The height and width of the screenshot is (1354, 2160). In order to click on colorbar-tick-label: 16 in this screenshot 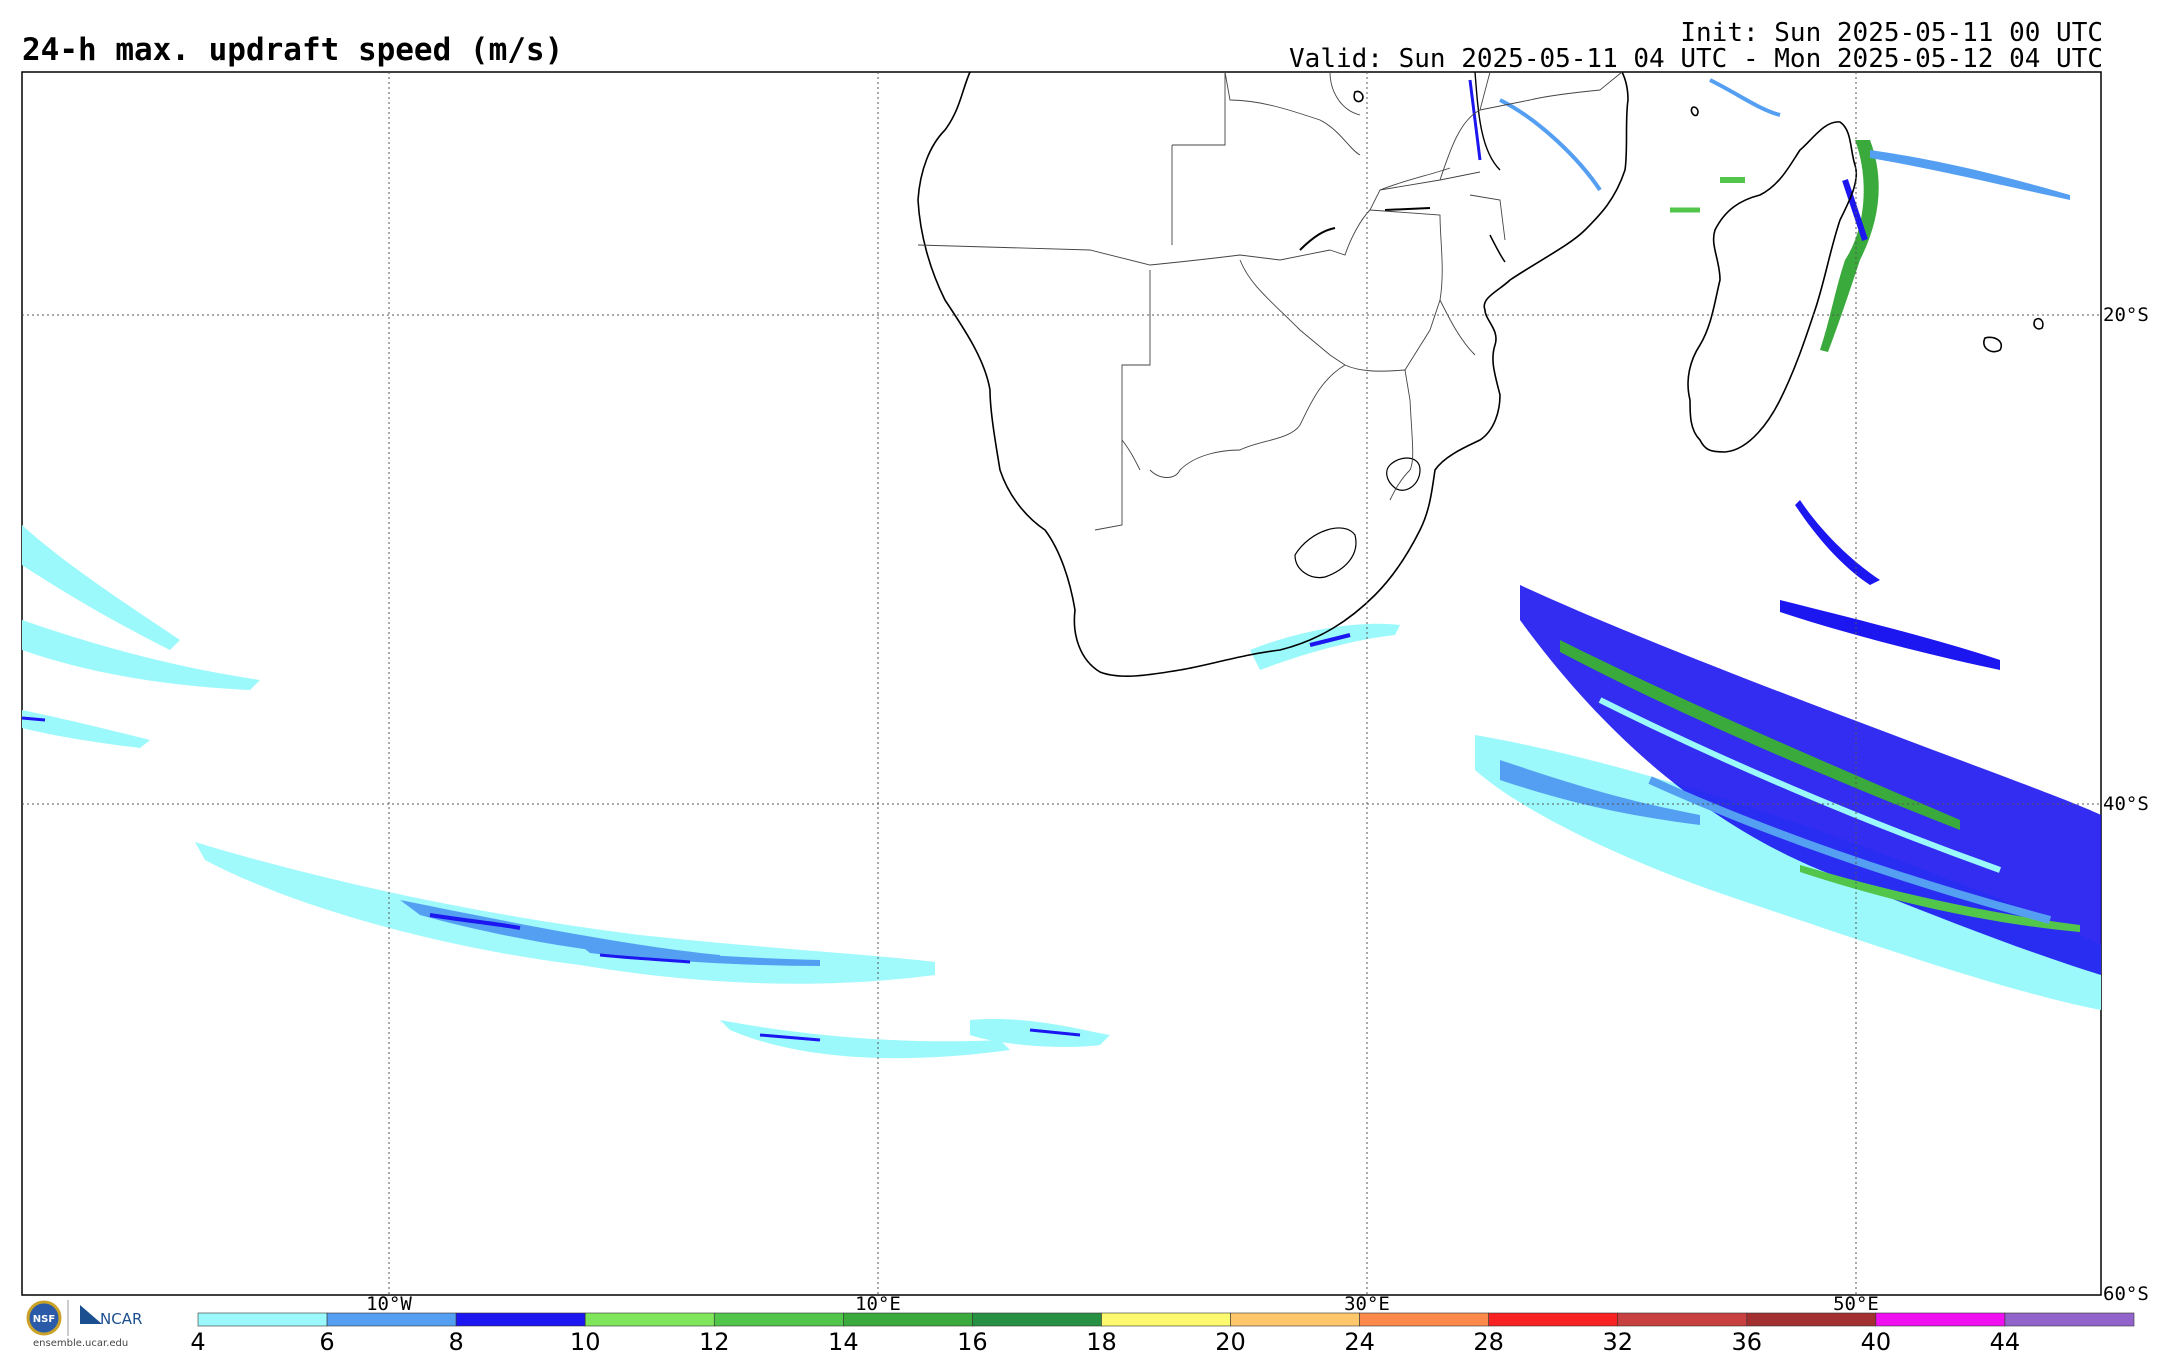, I will do `click(972, 1341)`.